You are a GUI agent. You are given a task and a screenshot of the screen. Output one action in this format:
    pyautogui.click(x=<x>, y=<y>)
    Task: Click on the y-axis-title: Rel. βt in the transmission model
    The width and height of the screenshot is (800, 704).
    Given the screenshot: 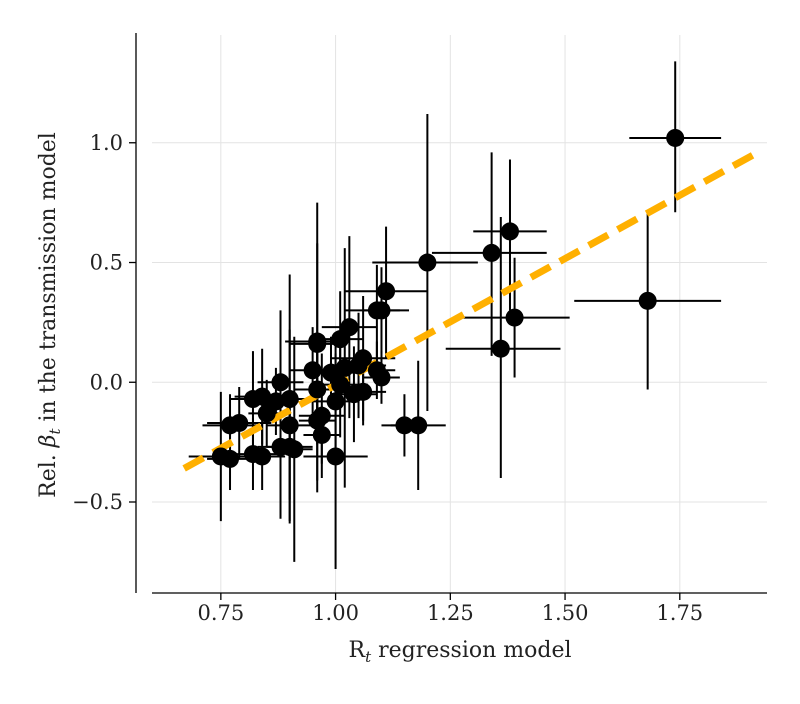 What is the action you would take?
    pyautogui.click(x=50, y=315)
    